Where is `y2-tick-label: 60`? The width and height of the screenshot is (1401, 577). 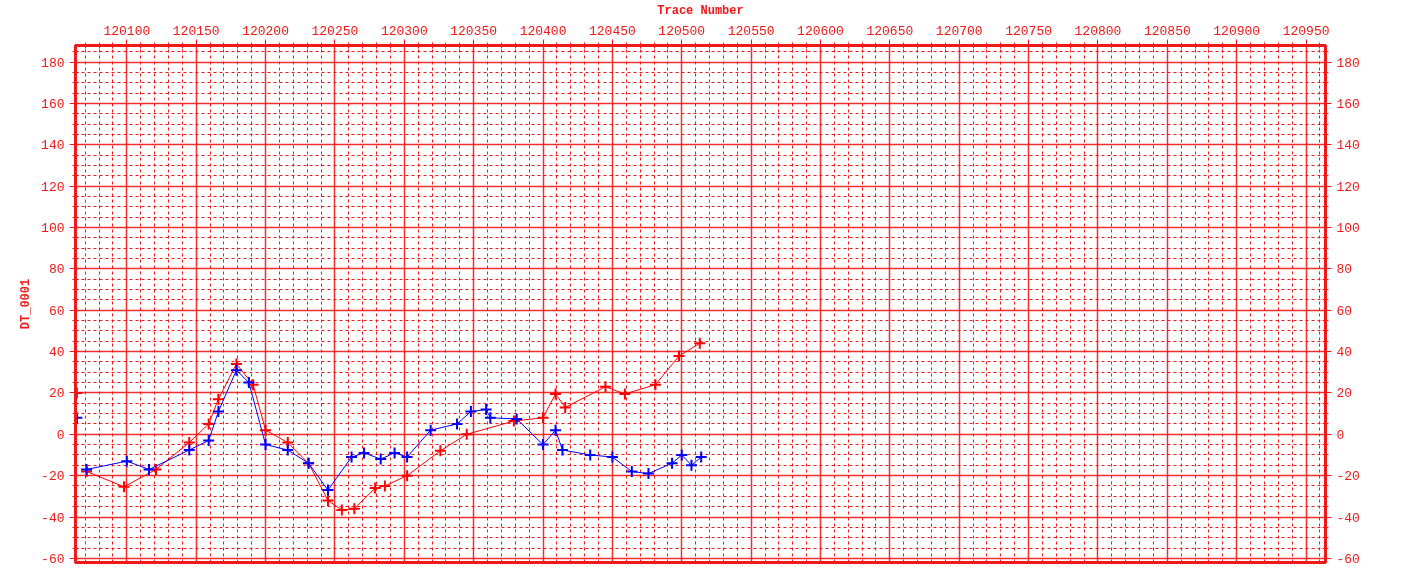 y2-tick-label: 60 is located at coordinates (1344, 311).